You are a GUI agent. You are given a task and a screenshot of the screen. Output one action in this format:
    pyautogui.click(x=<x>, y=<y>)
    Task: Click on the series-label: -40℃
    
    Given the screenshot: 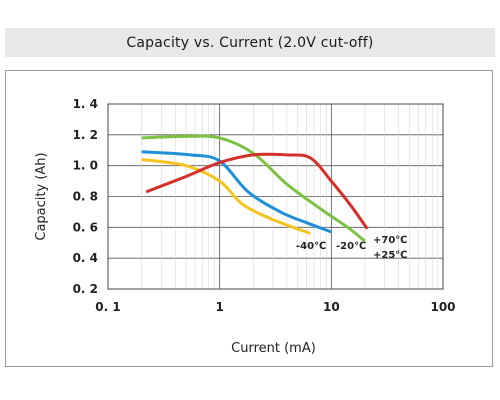 What is the action you would take?
    pyautogui.click(x=311, y=246)
    